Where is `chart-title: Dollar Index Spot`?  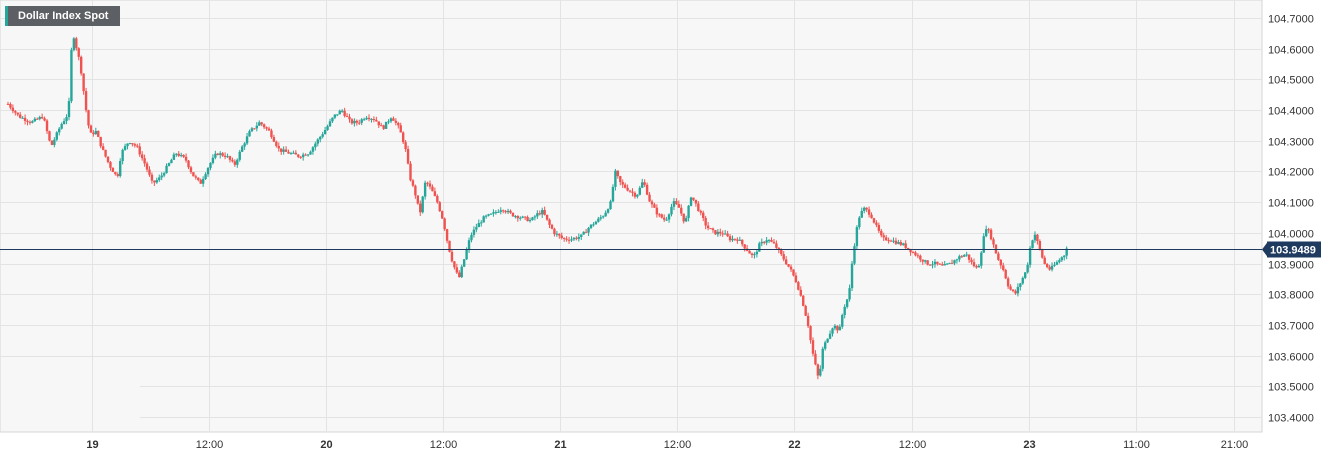 chart-title: Dollar Index Spot is located at coordinates (63, 16).